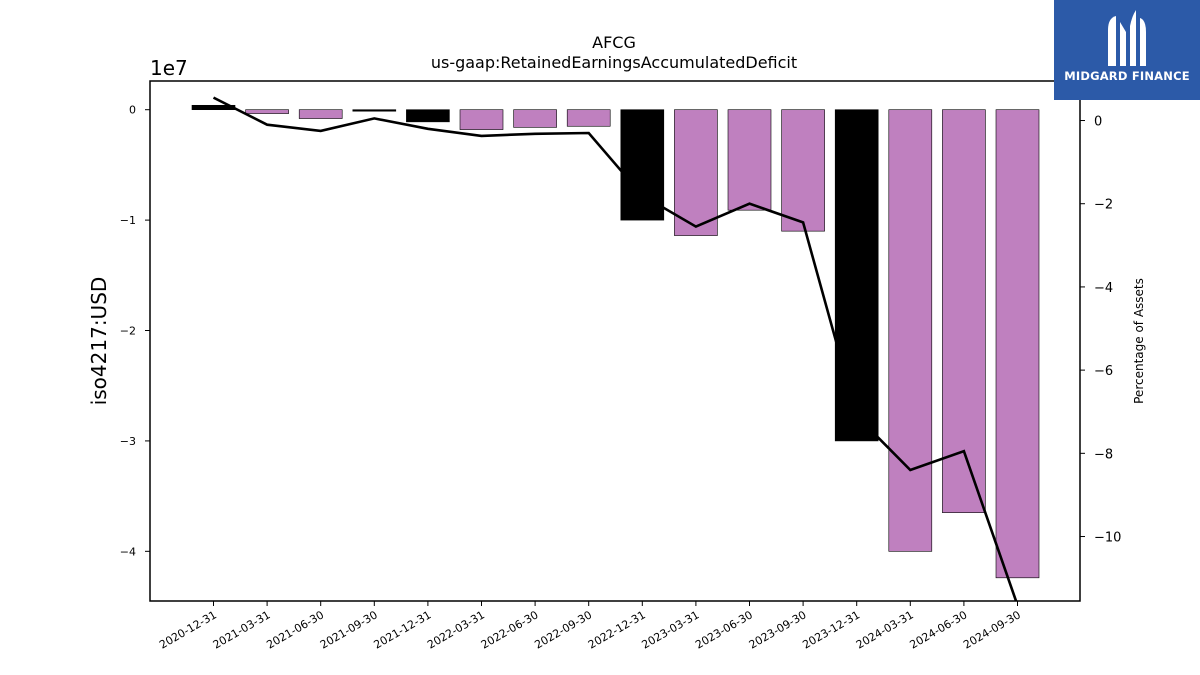 Image resolution: width=1200 pixels, height=675 pixels. I want to click on x-tick-label: 2024-03-31, so click(885, 629).